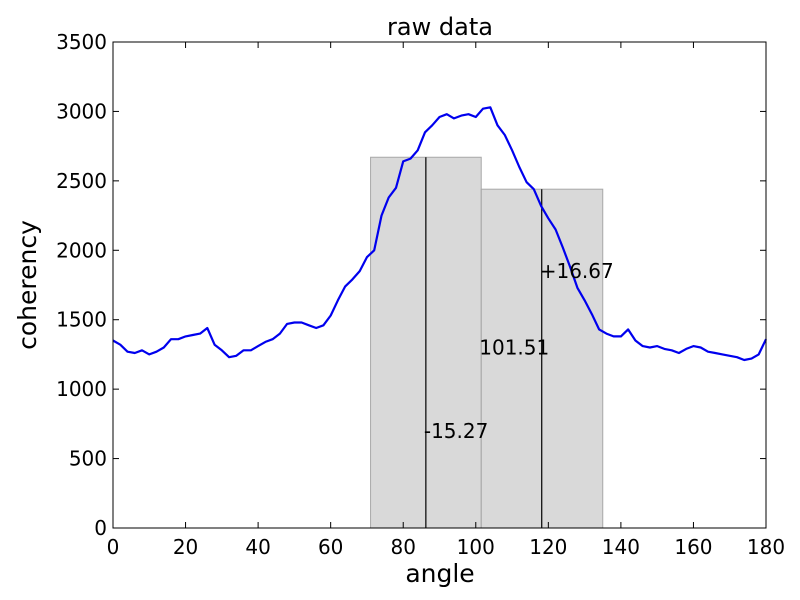 Image resolution: width=800 pixels, height=600 pixels. I want to click on annotation-2: +16.67, so click(577, 271).